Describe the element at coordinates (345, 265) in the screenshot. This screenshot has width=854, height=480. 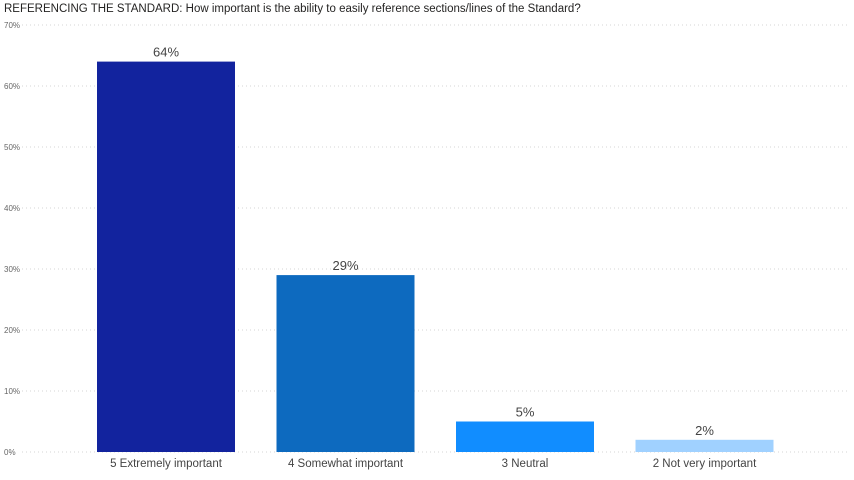
I see `data-label: 29%` at that location.